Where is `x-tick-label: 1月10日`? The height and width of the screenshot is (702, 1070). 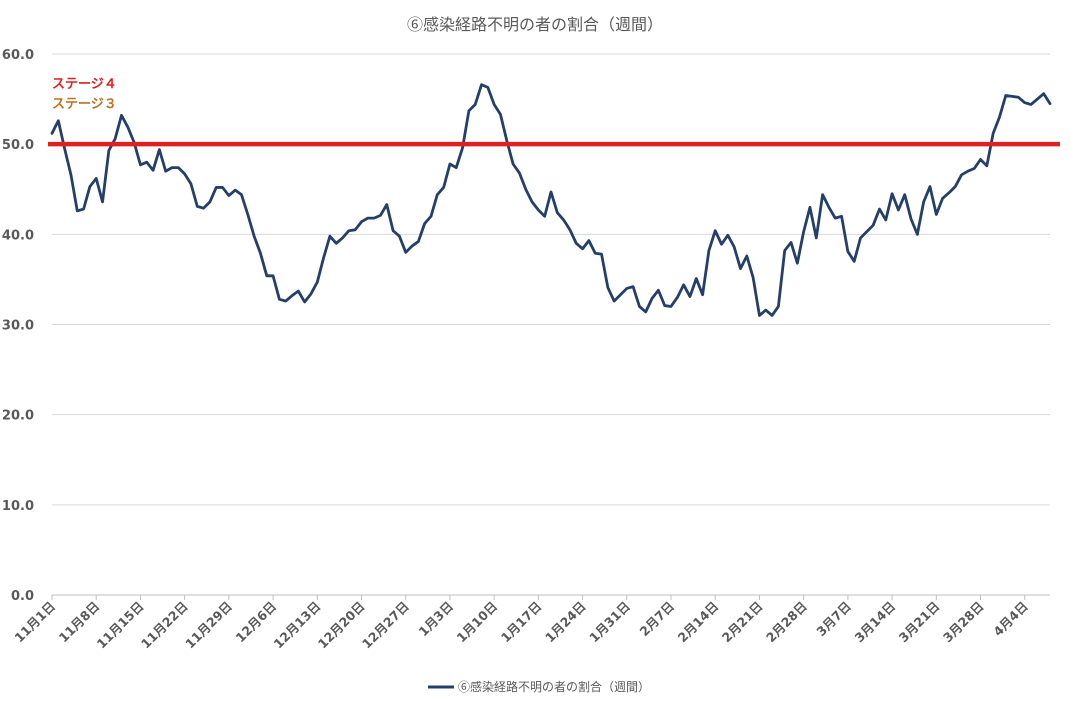
x-tick-label: 1月10日 is located at coordinates (477, 622).